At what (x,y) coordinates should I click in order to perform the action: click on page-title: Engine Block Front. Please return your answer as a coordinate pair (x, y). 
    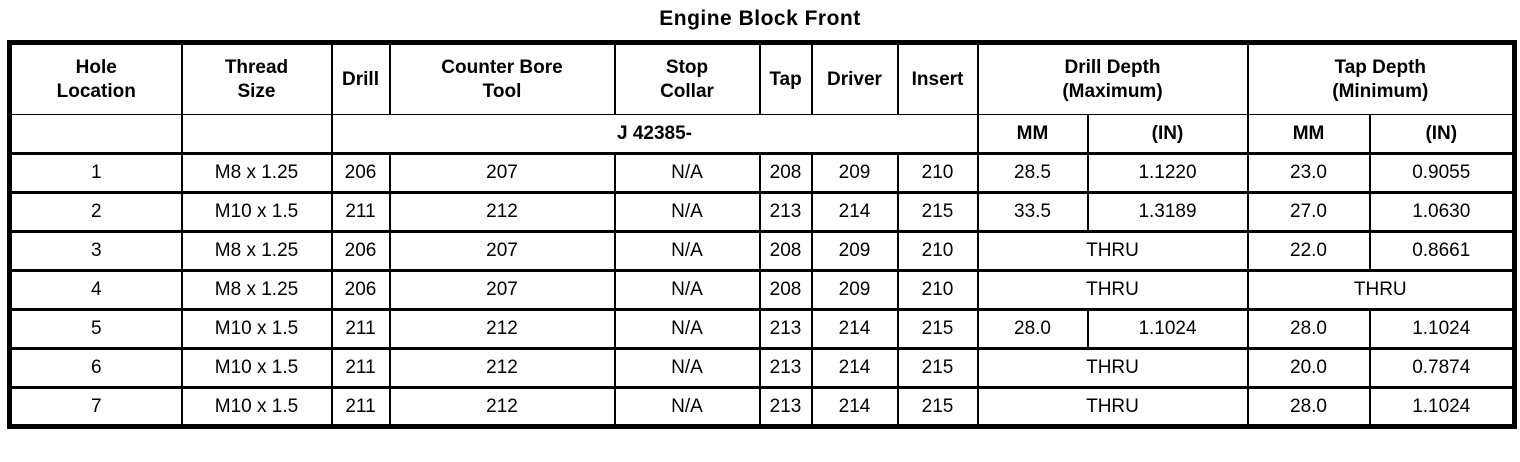
    Looking at the image, I should click on (760, 18).